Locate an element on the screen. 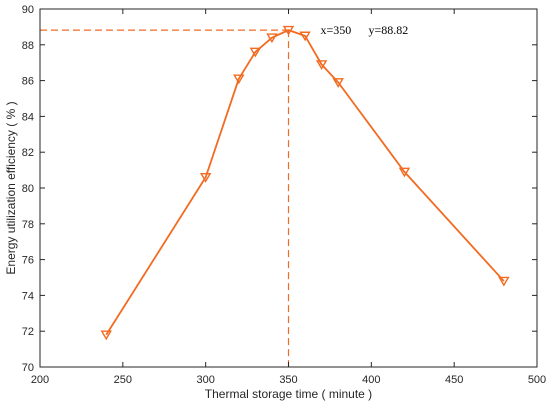  annotation-y-text: y=88.82 is located at coordinates (389, 30).